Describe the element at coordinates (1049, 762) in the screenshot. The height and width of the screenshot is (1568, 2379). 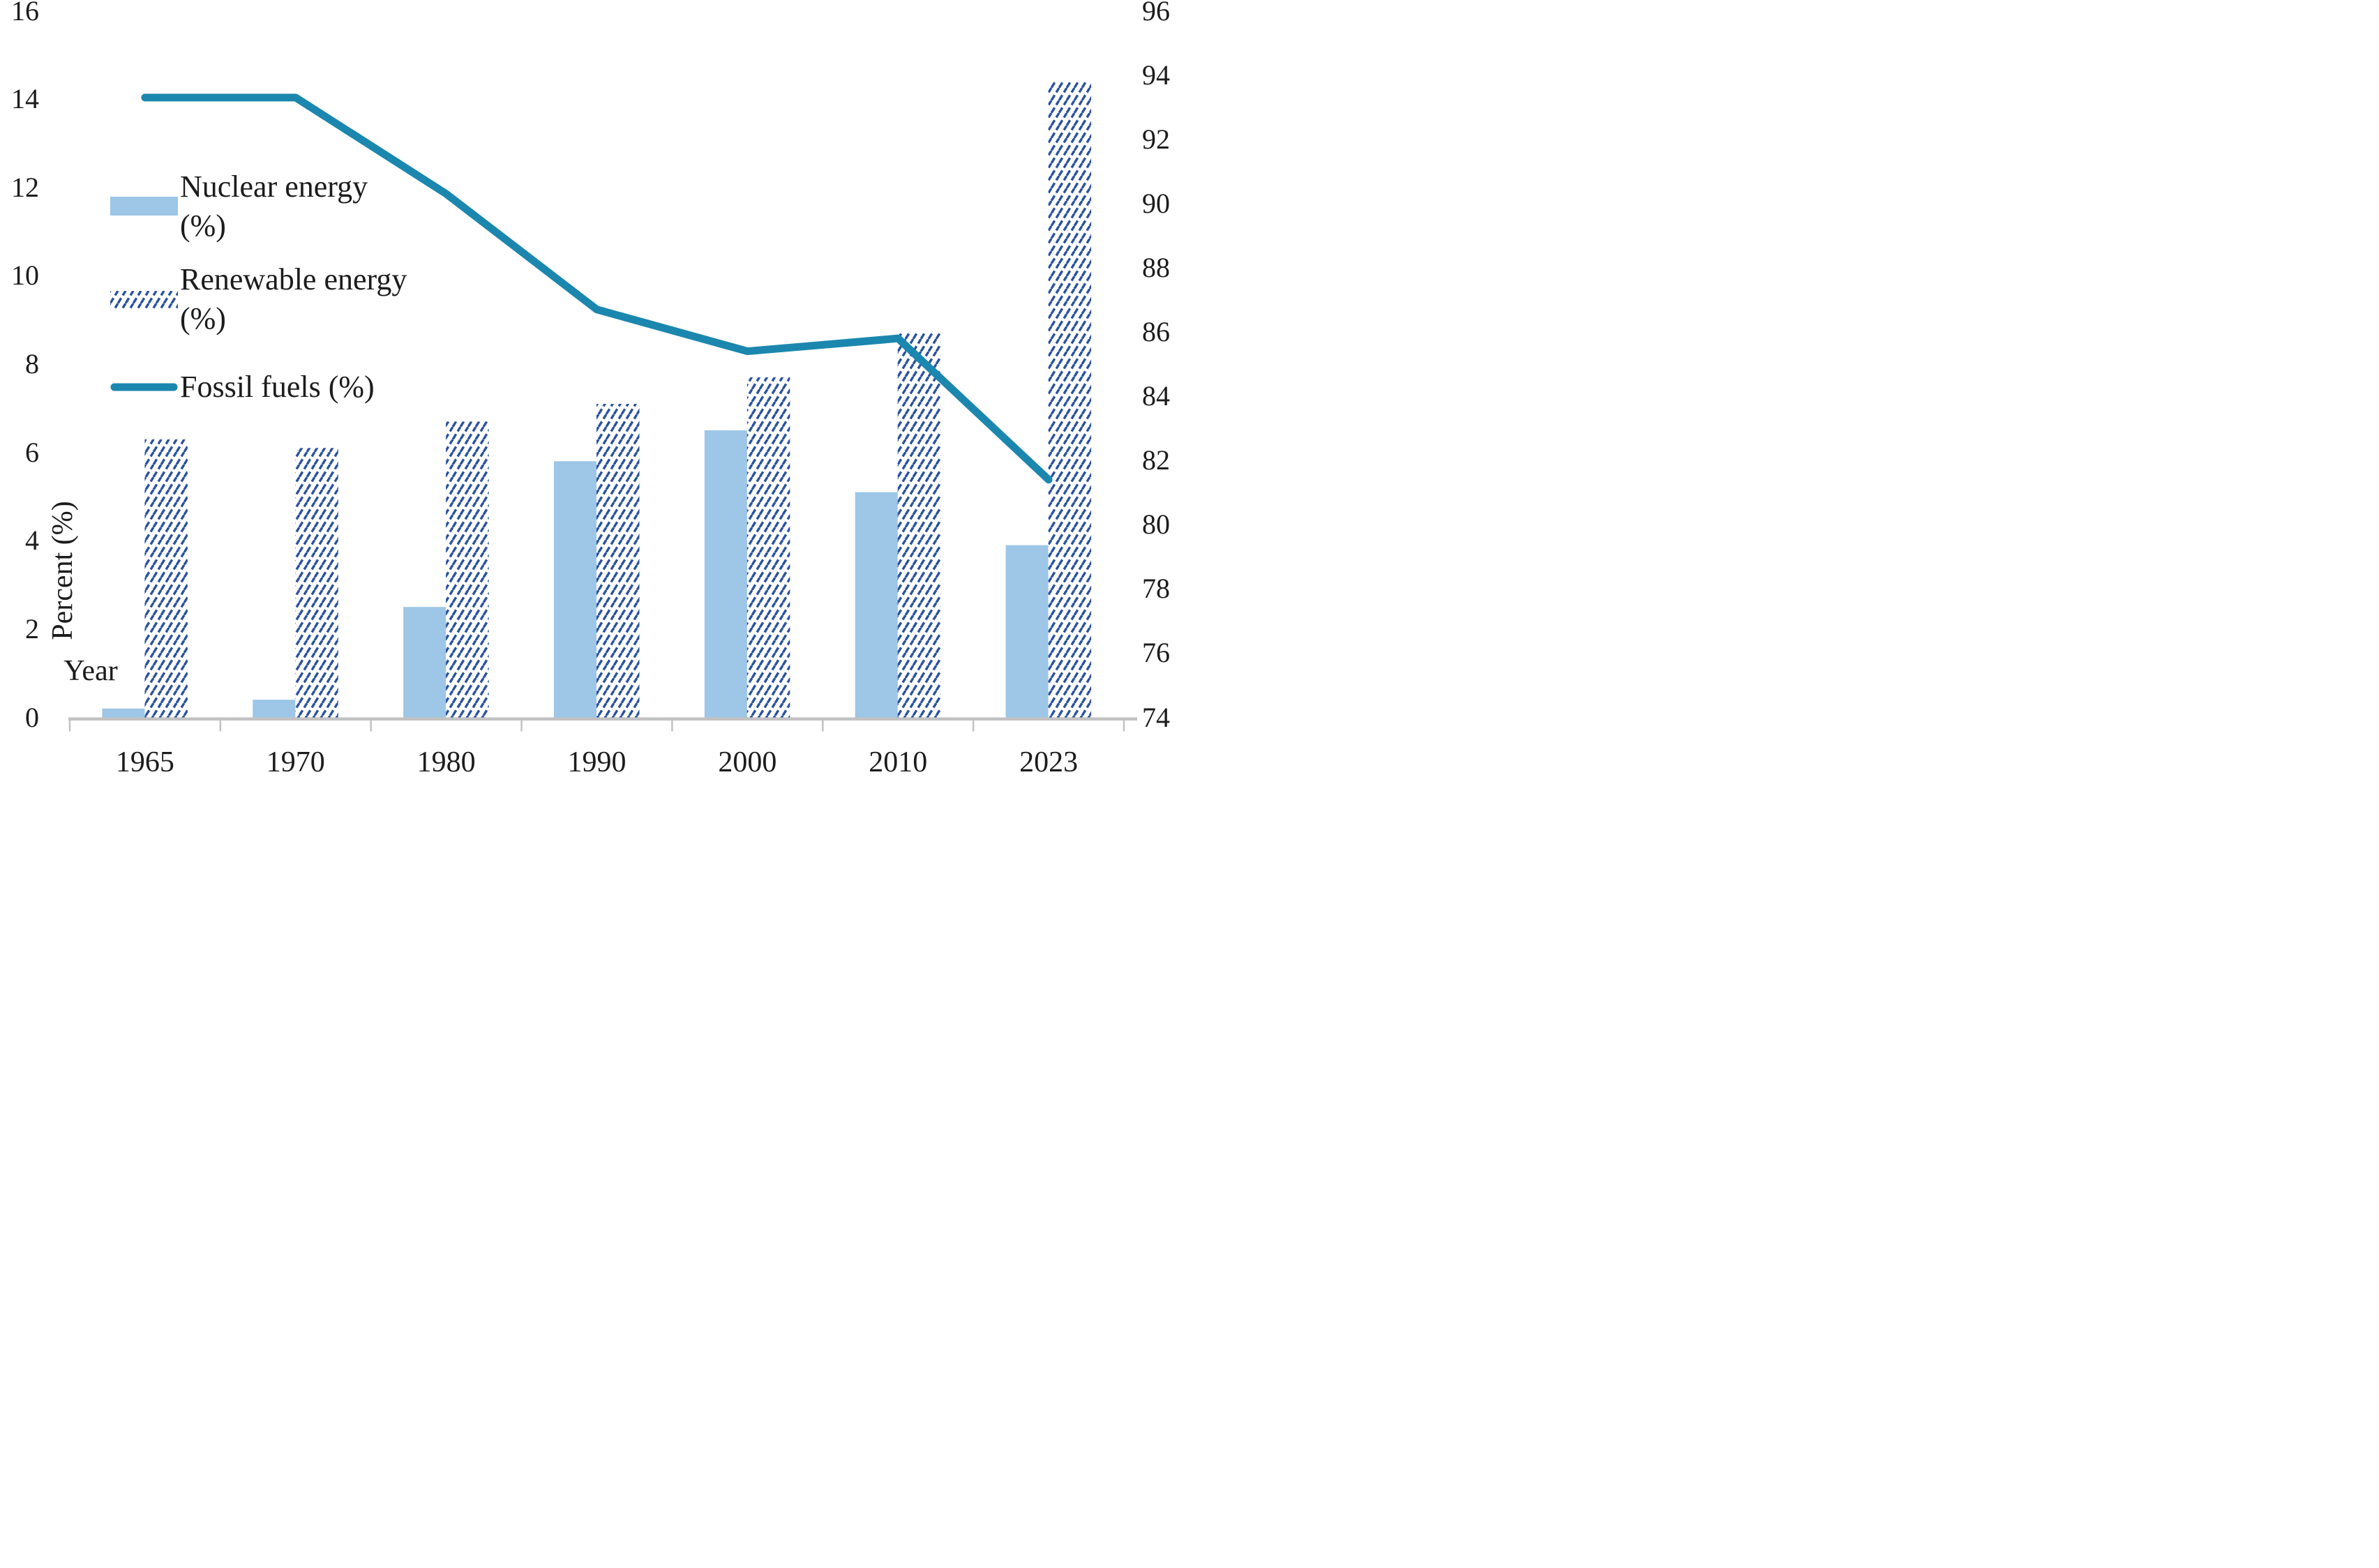
I see `x-axis-label-2023: 2023` at that location.